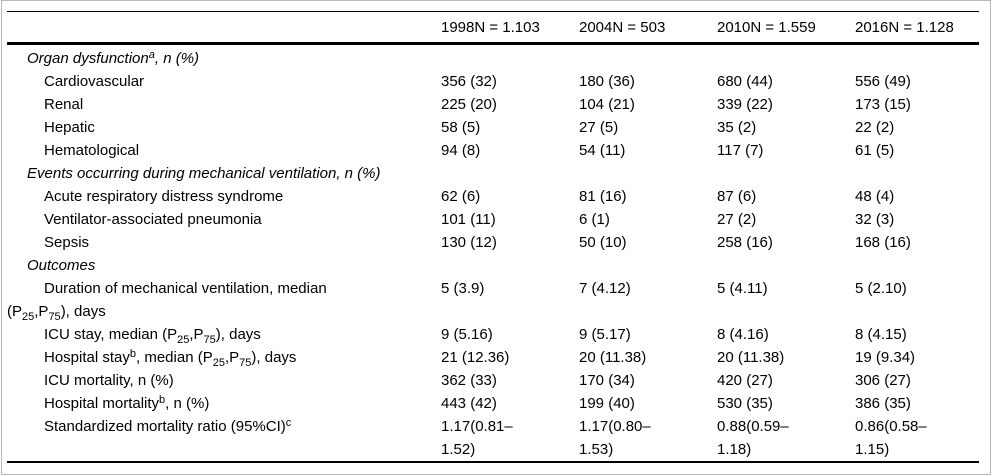 The image size is (992, 476). I want to click on value-cell: 339 (22), so click(745, 104).